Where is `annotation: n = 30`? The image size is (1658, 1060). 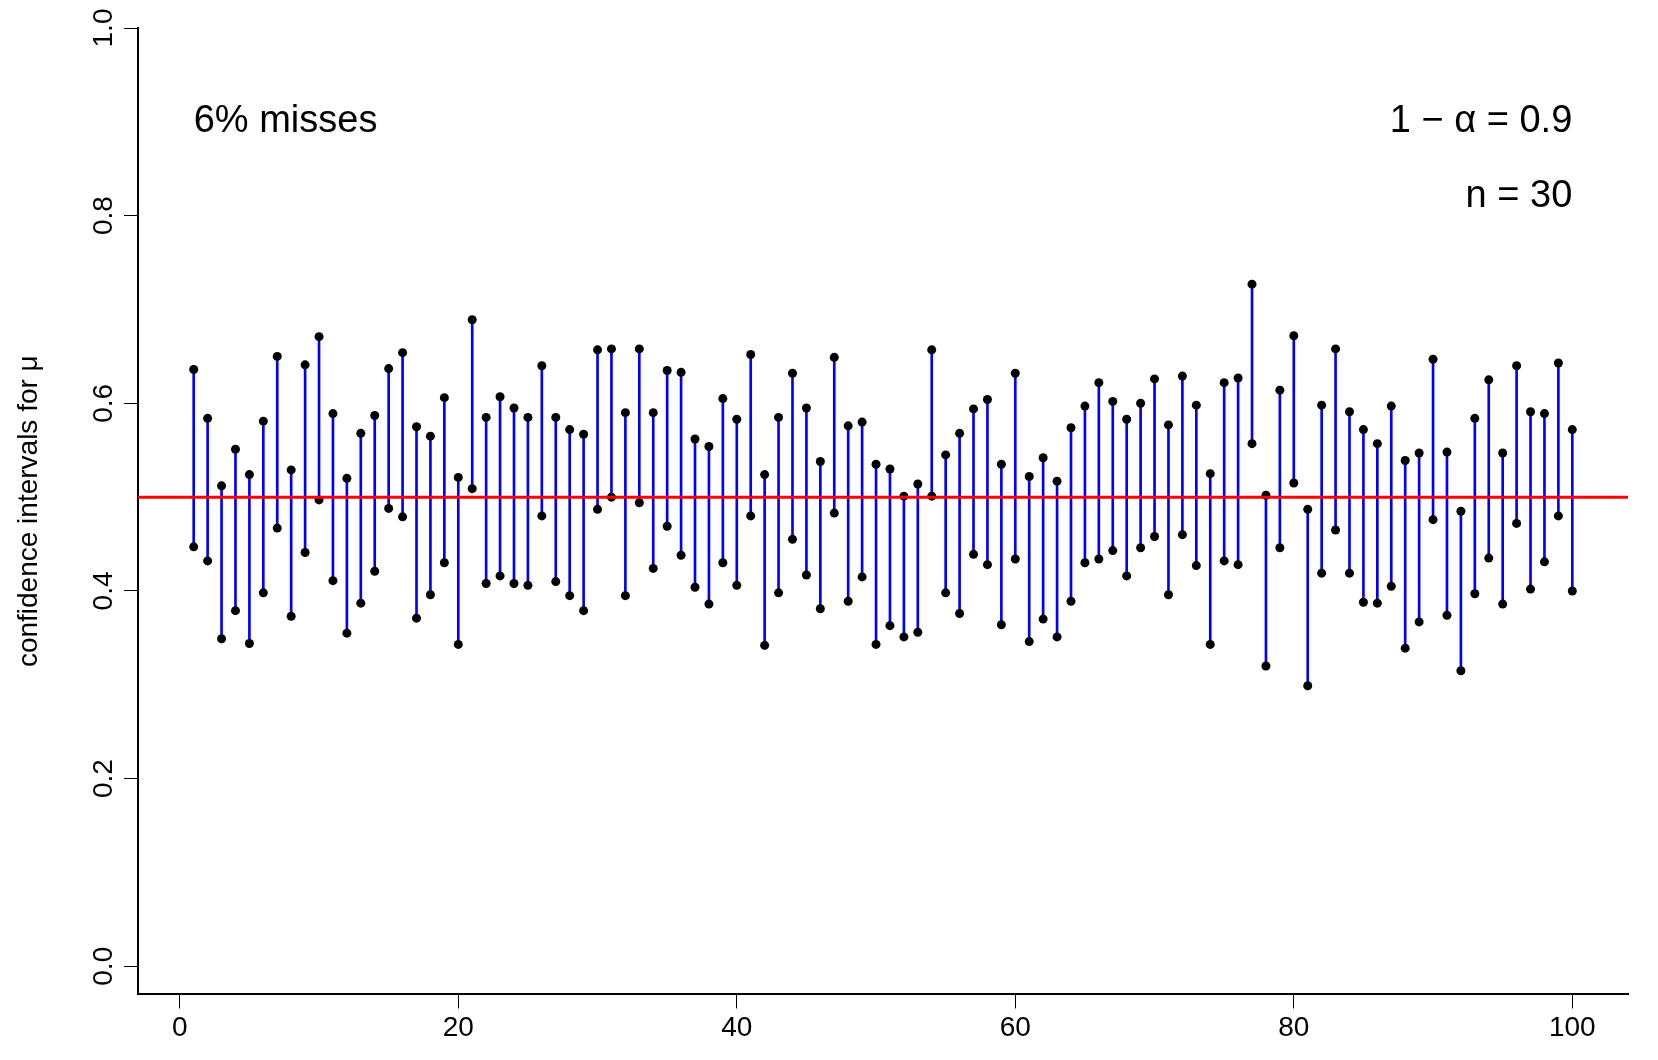
annotation: n = 30 is located at coordinates (1519, 194).